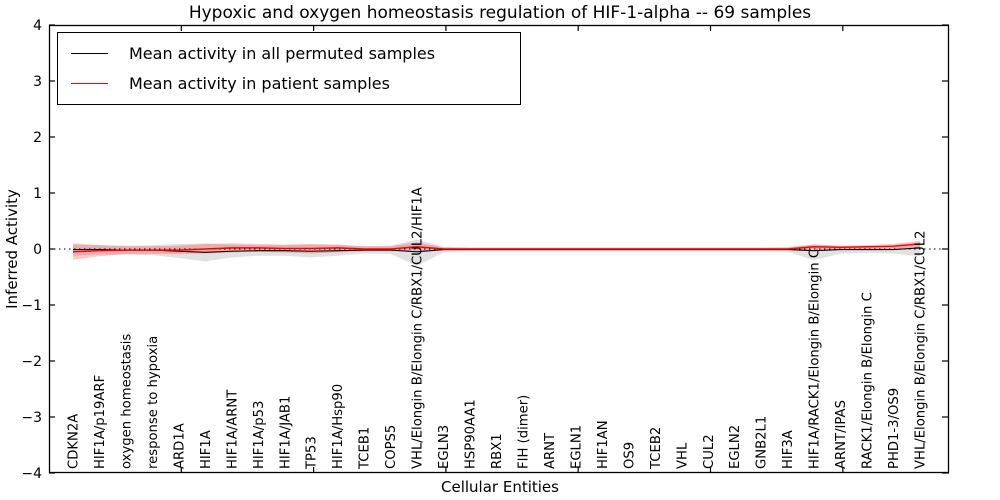  What do you see at coordinates (500, 487) in the screenshot?
I see `x-axis-label: Cellular Entities` at bounding box center [500, 487].